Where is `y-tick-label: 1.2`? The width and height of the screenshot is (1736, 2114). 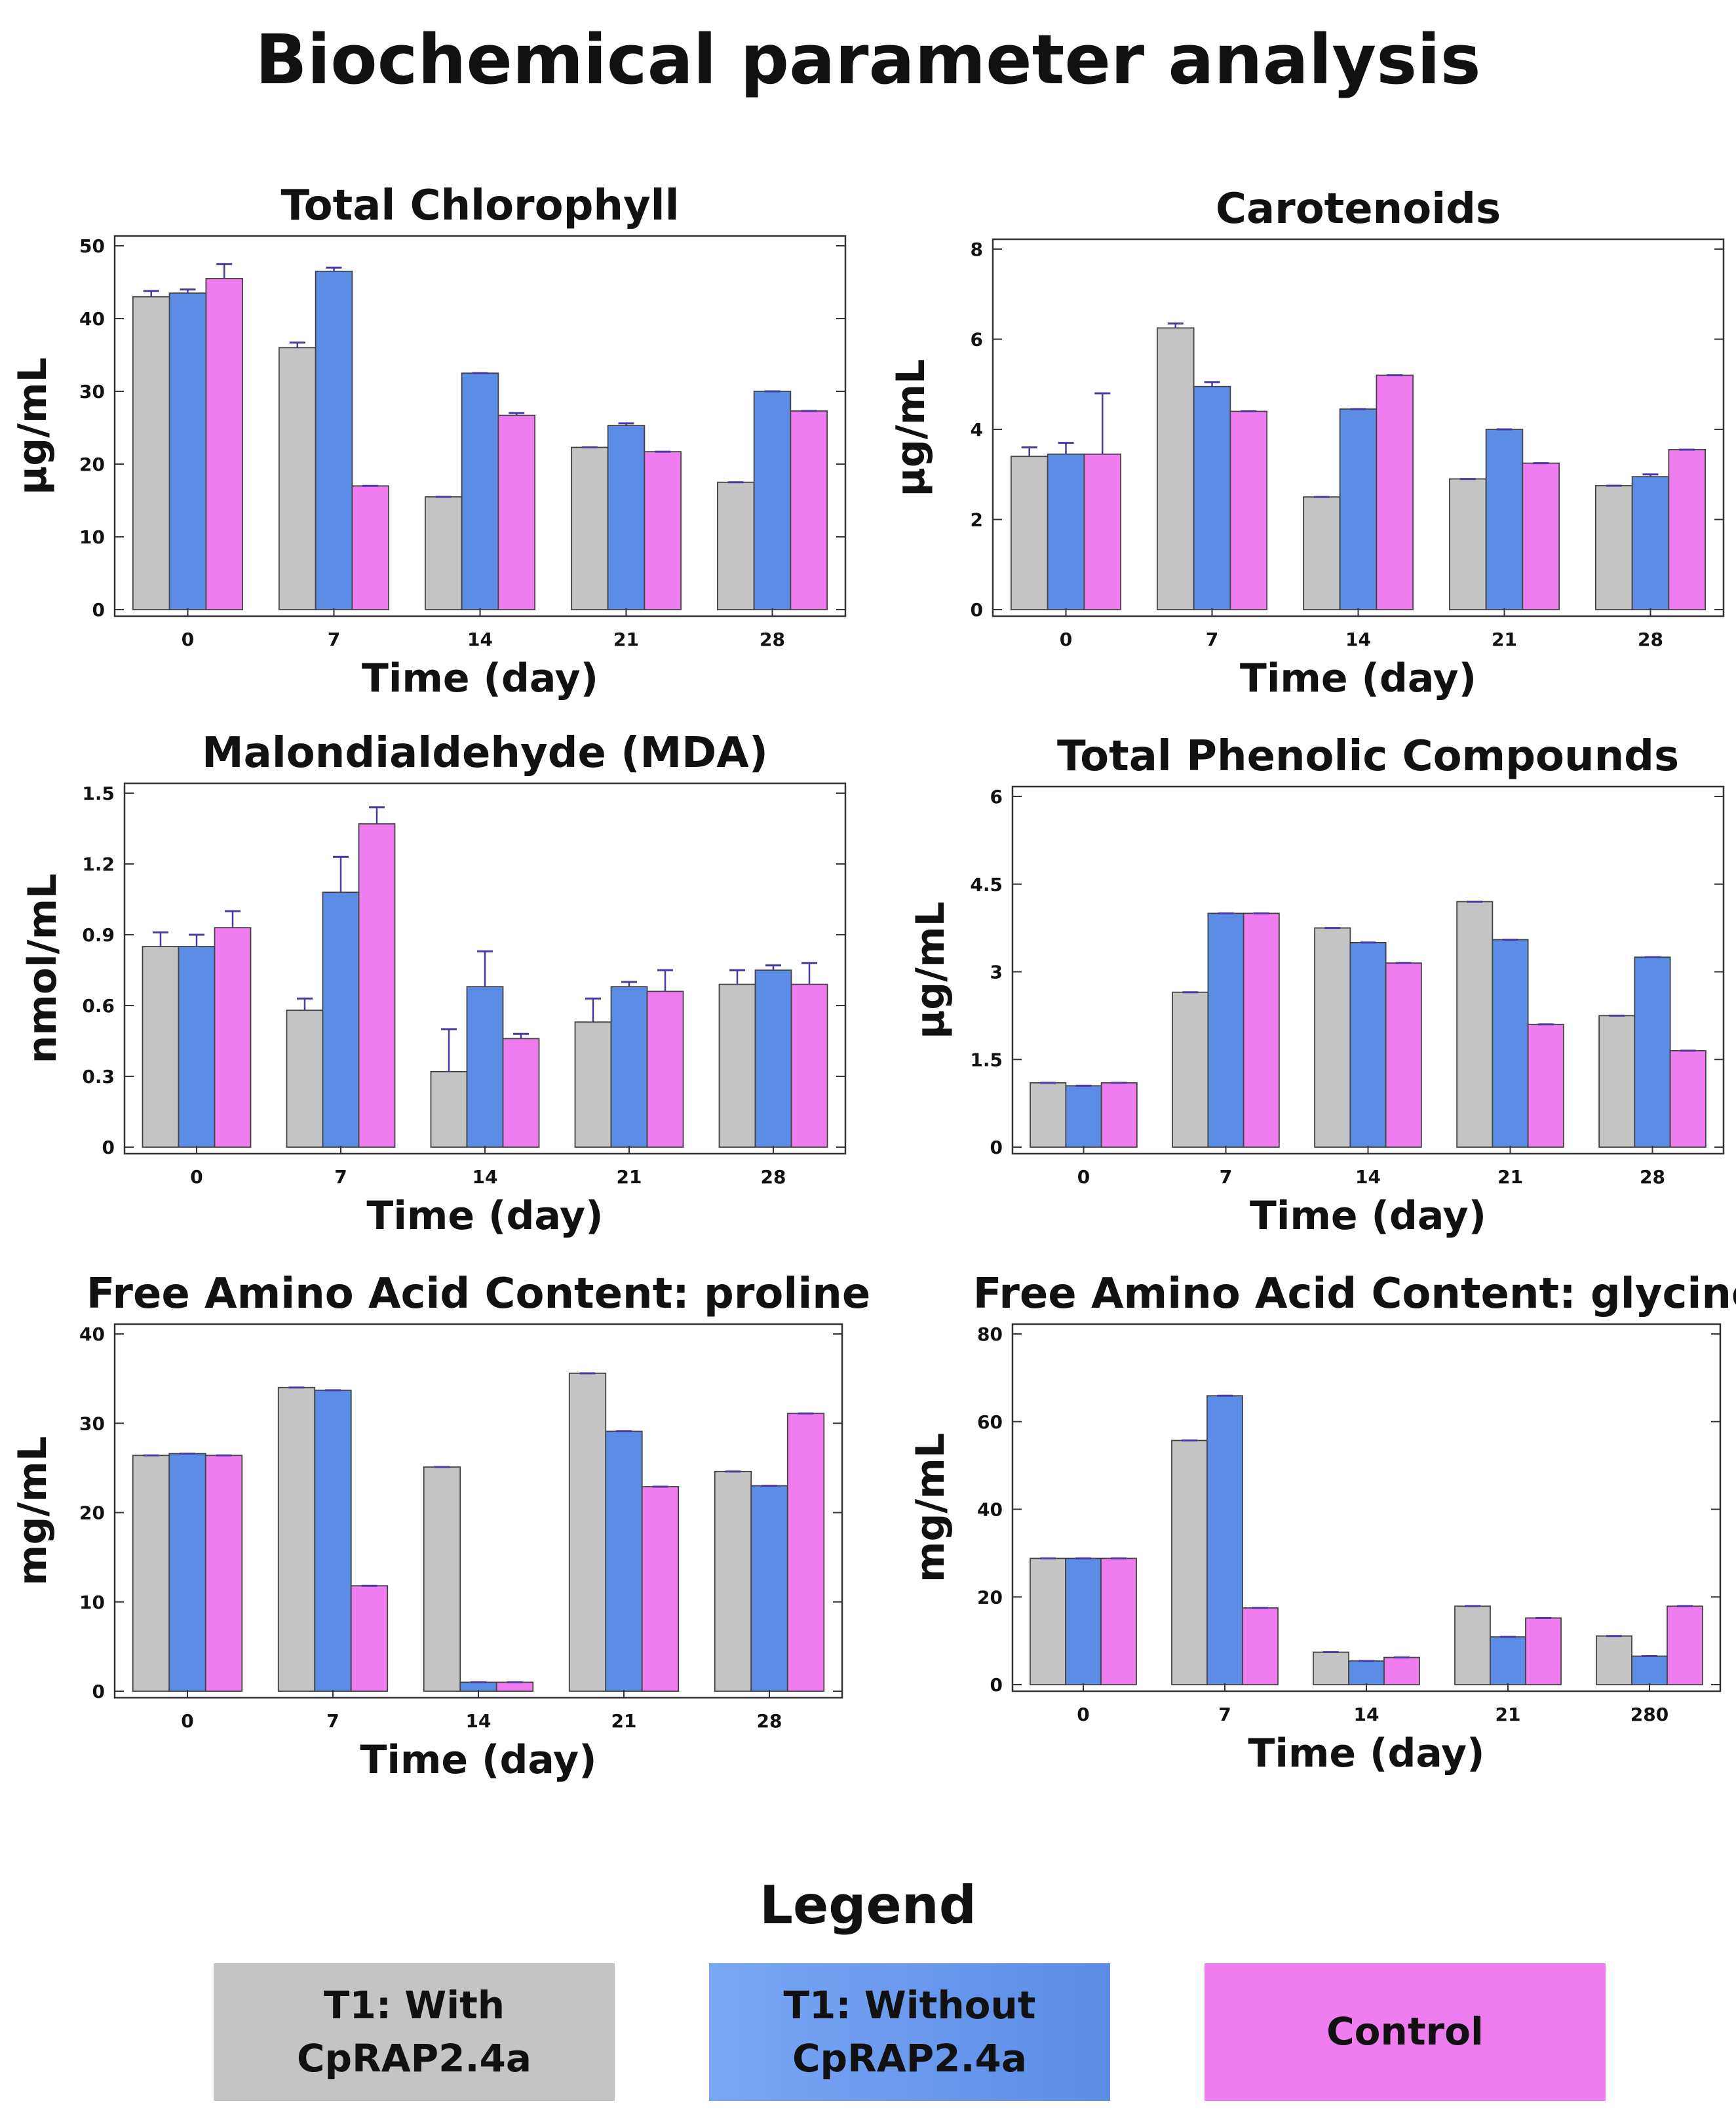
y-tick-label: 1.2 is located at coordinates (98, 864).